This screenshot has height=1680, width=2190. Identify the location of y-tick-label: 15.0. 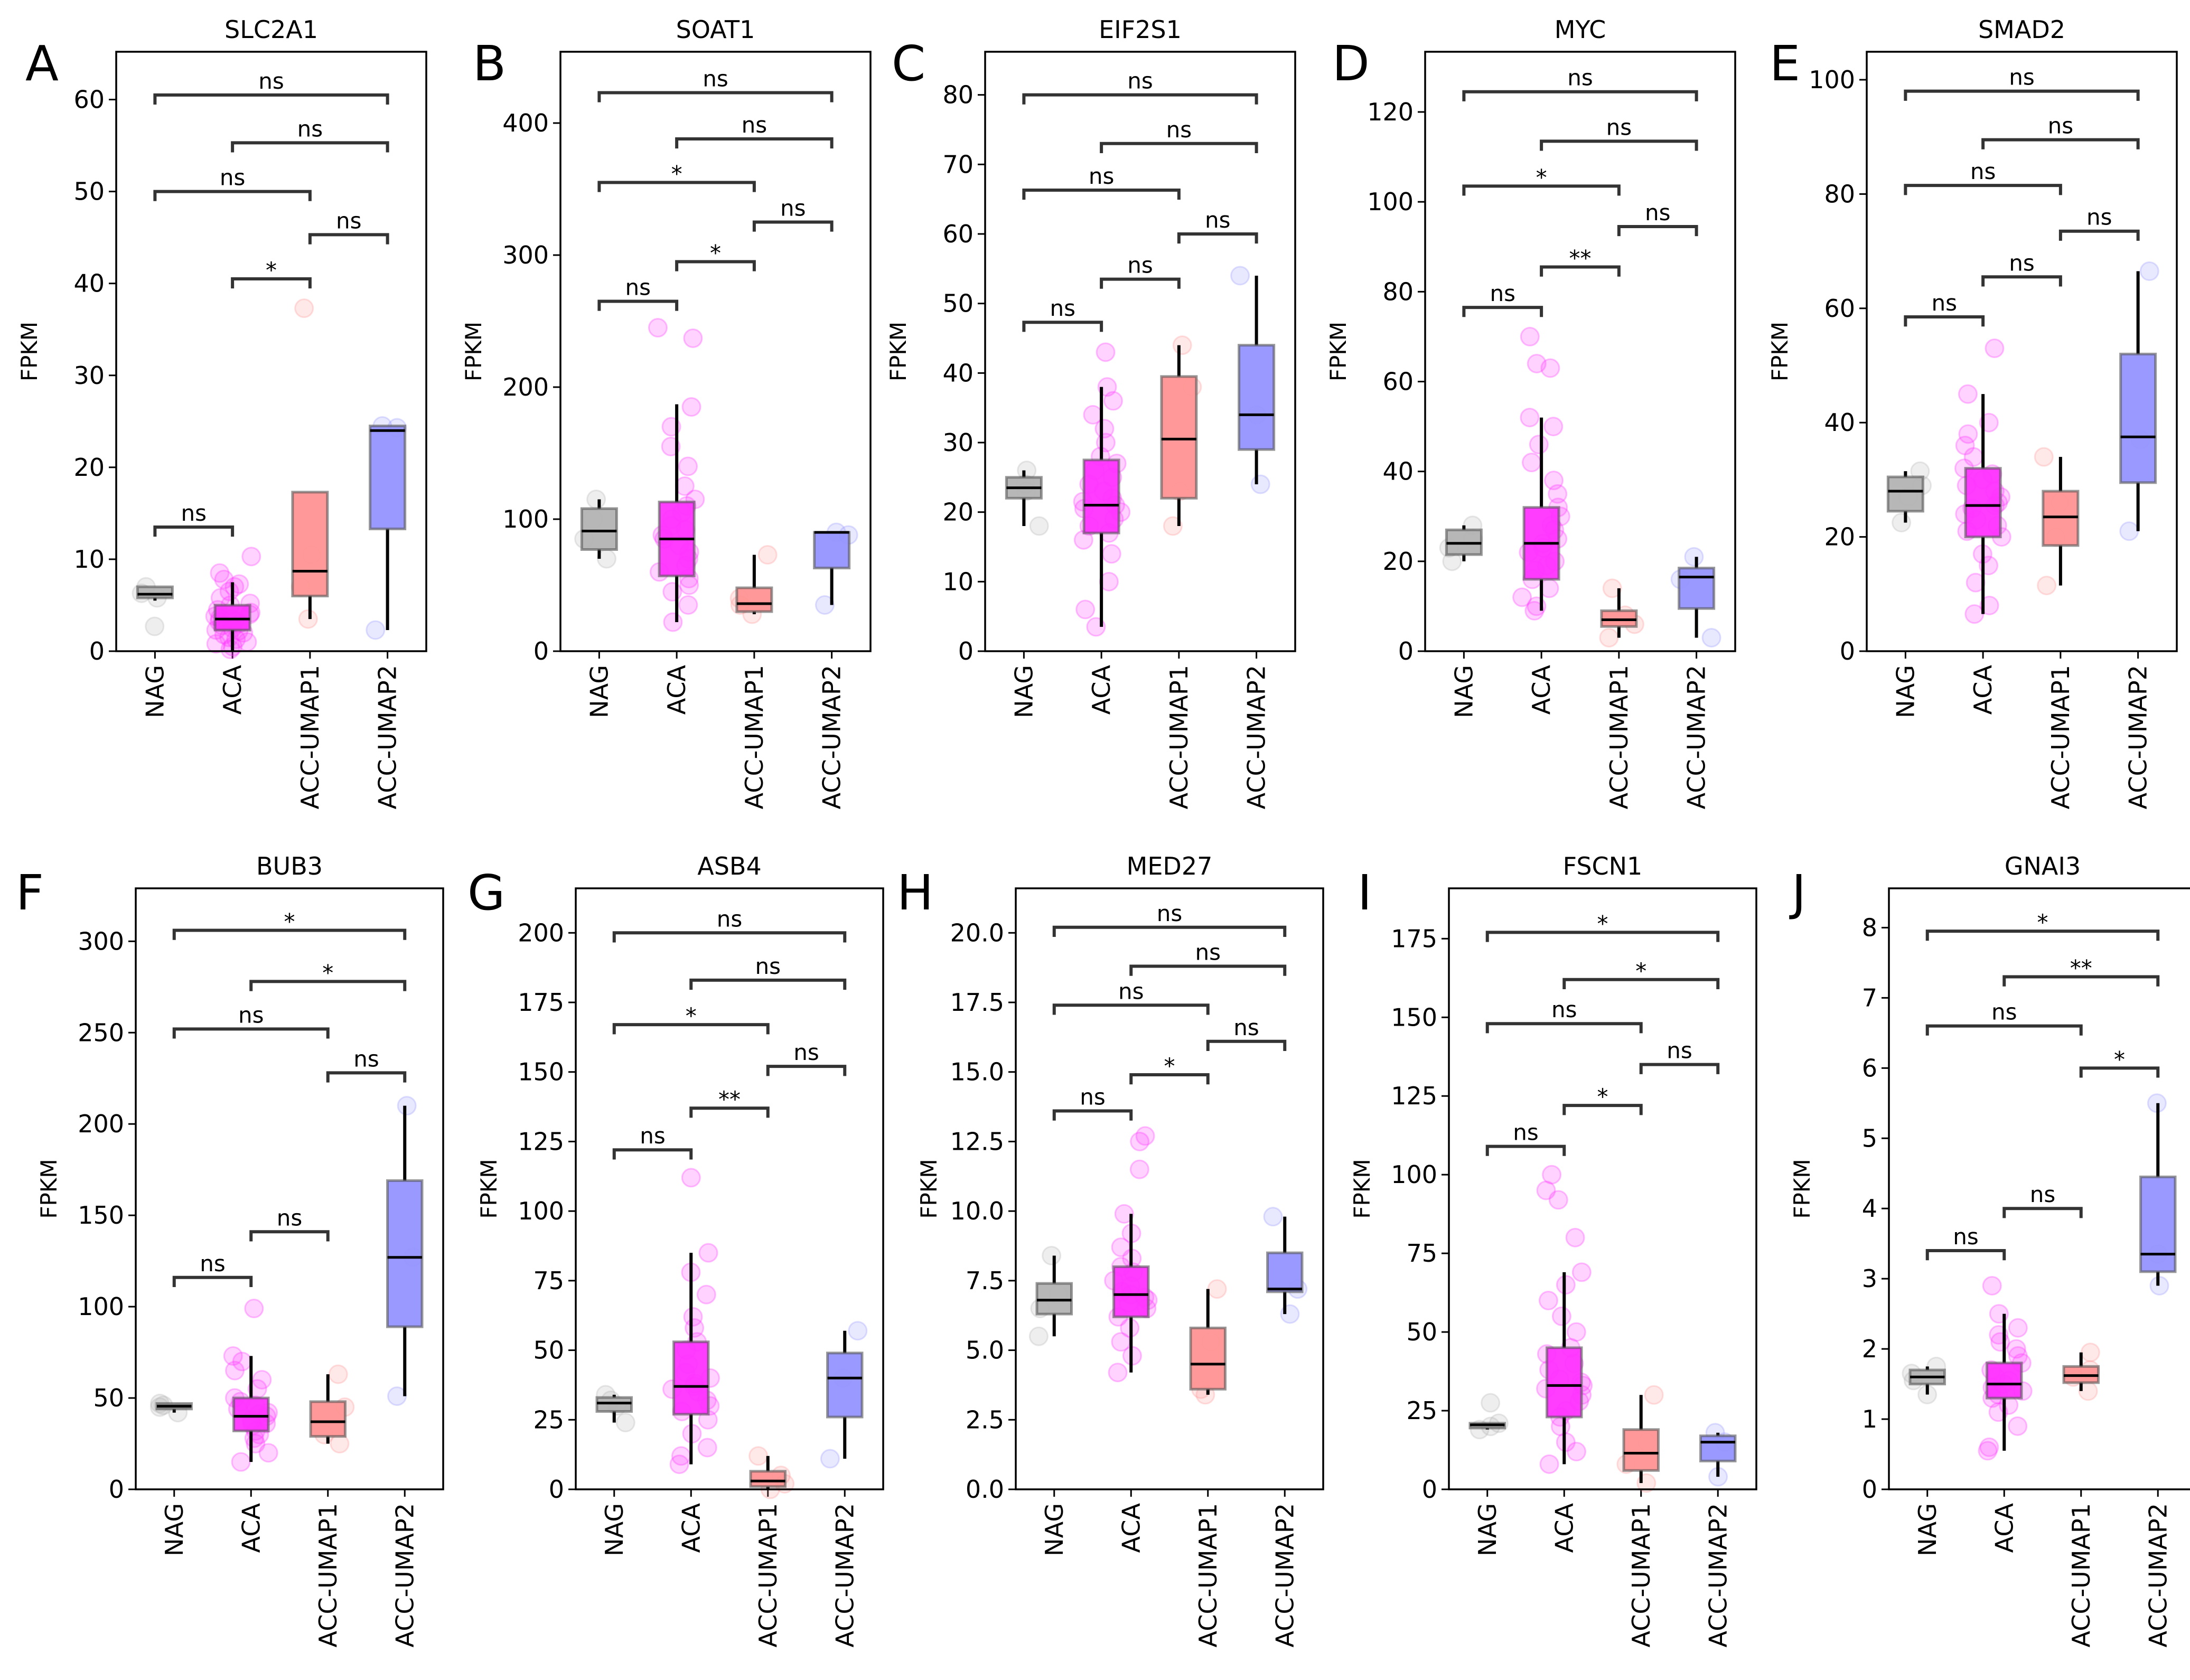
(977, 1072).